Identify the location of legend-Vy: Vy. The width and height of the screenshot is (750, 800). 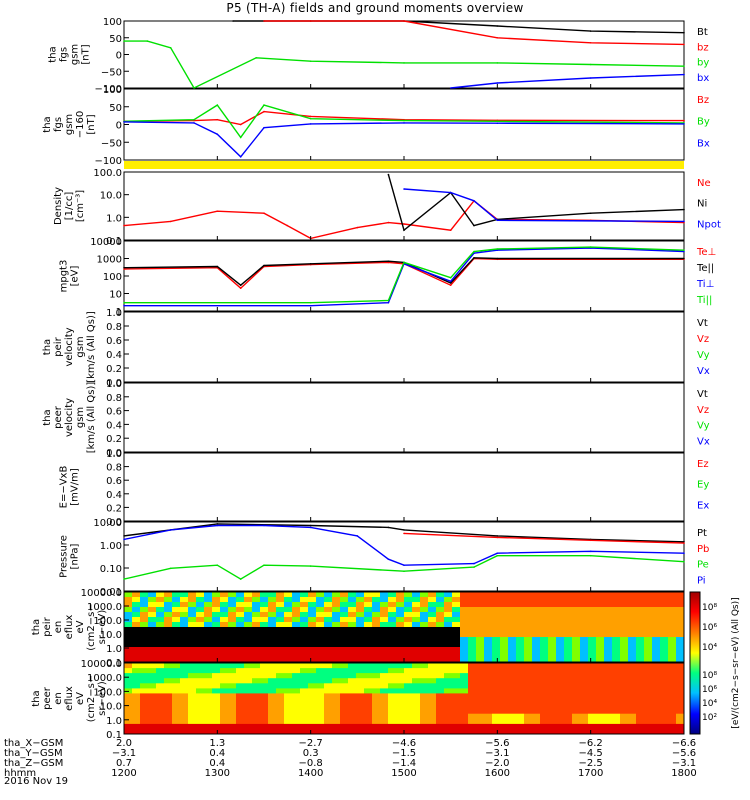
(703, 426).